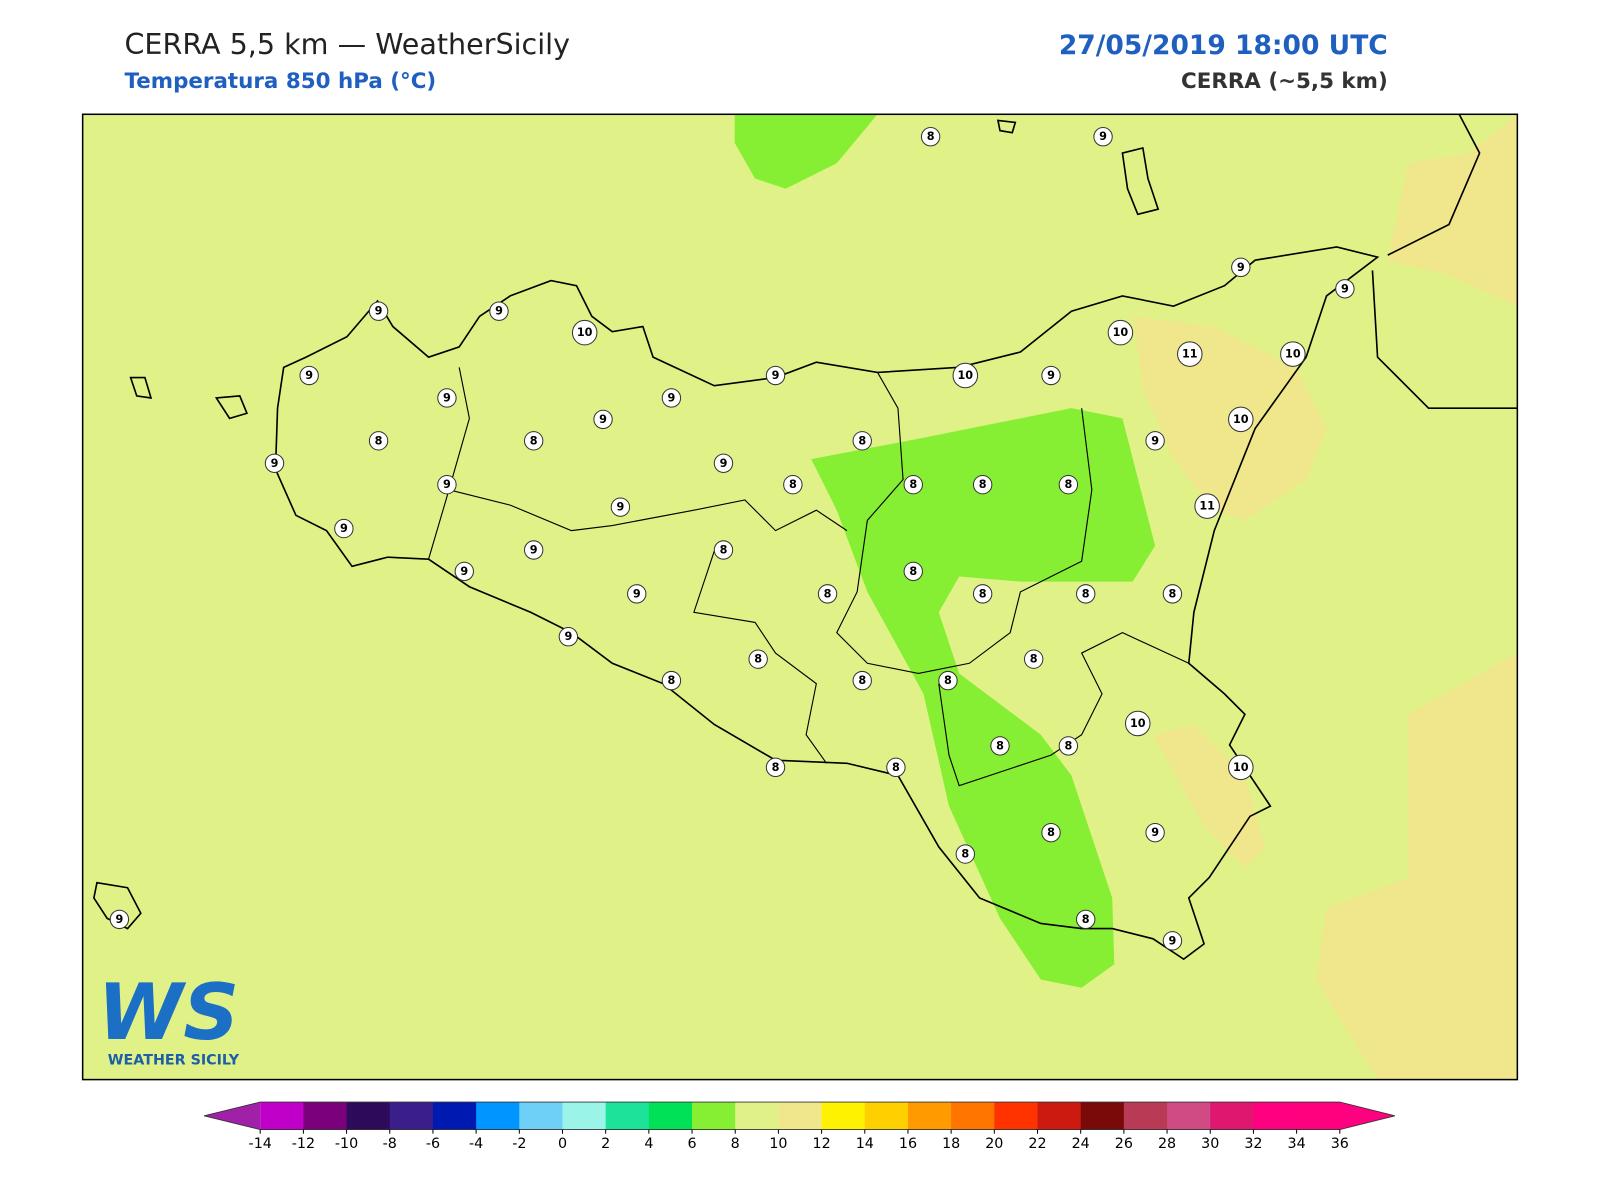  What do you see at coordinates (280, 81) in the screenshot?
I see `subtitle: Temperatura 850 hPa (°C)` at bounding box center [280, 81].